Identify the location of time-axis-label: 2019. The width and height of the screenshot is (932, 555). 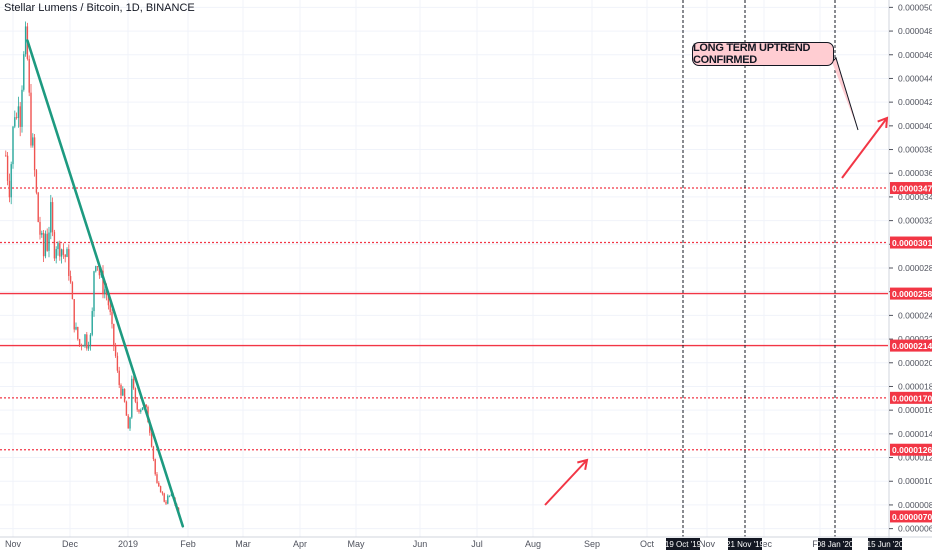
(128, 544).